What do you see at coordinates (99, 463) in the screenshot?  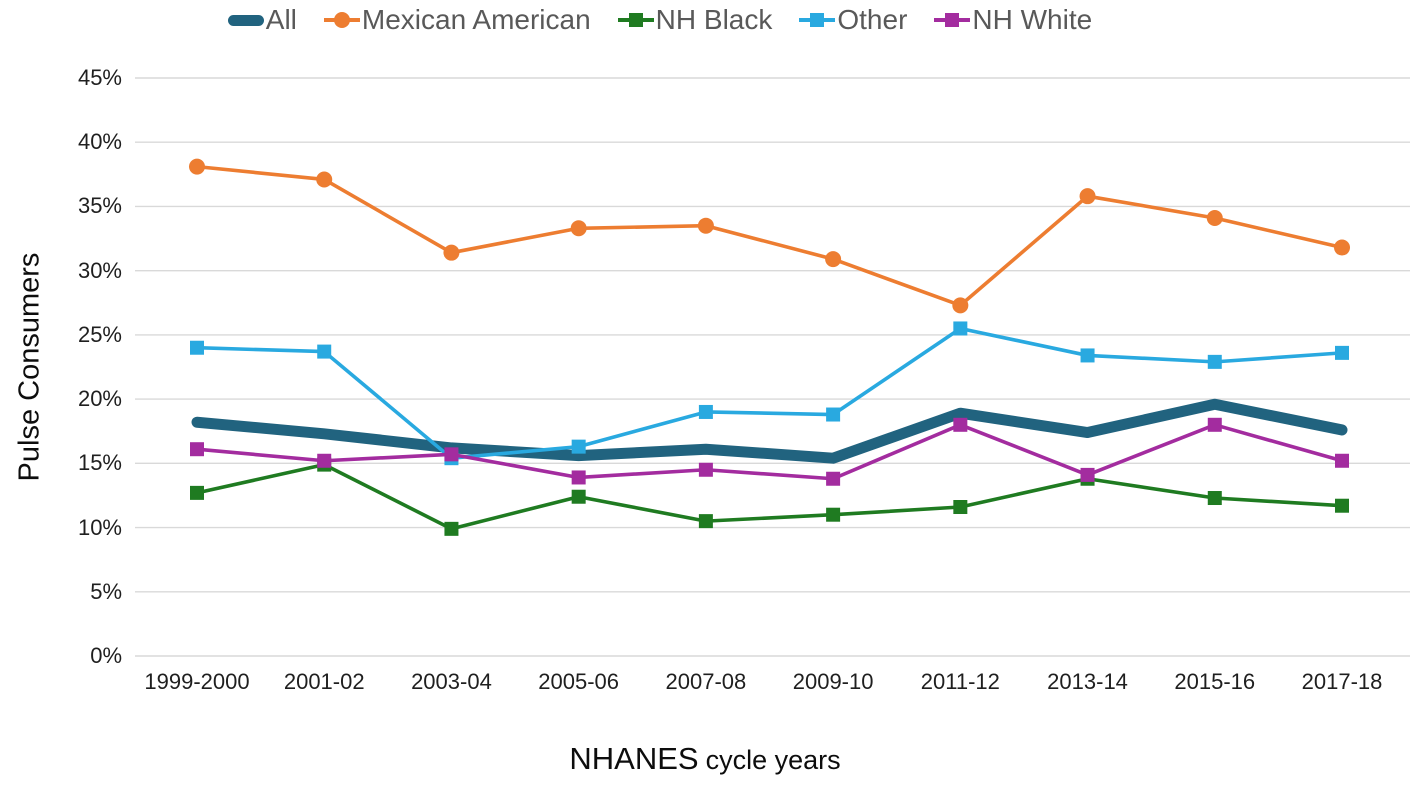 I see `y-tick-label: 15%` at bounding box center [99, 463].